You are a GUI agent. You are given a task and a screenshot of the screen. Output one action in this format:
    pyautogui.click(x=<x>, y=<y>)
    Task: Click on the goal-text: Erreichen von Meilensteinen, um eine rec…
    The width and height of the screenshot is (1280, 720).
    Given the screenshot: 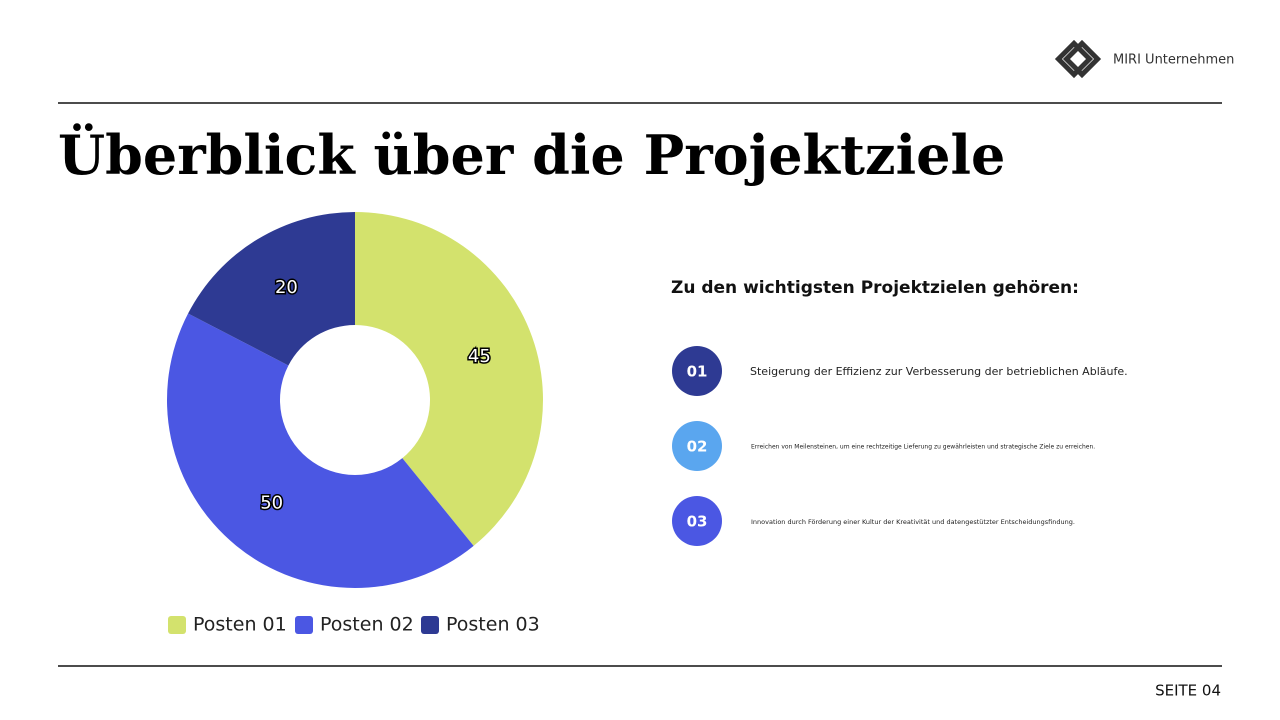 What is the action you would take?
    pyautogui.click(x=923, y=447)
    